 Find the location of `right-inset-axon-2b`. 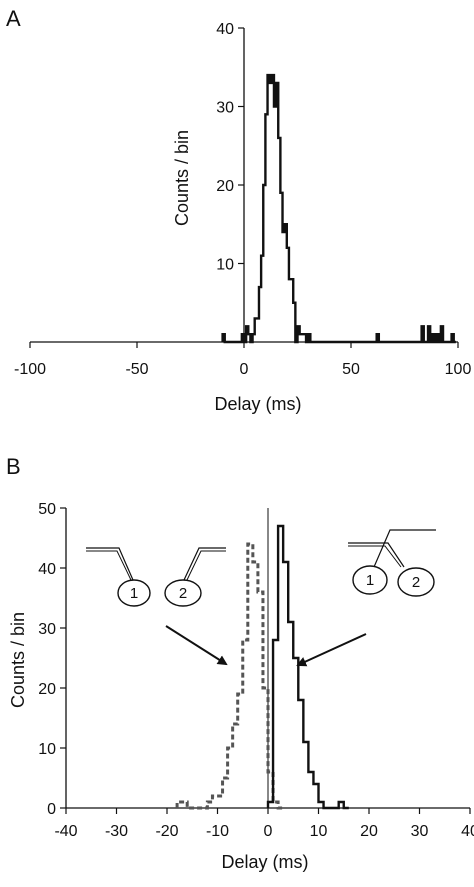

right-inset-axon-2b is located at coordinates (375, 556).